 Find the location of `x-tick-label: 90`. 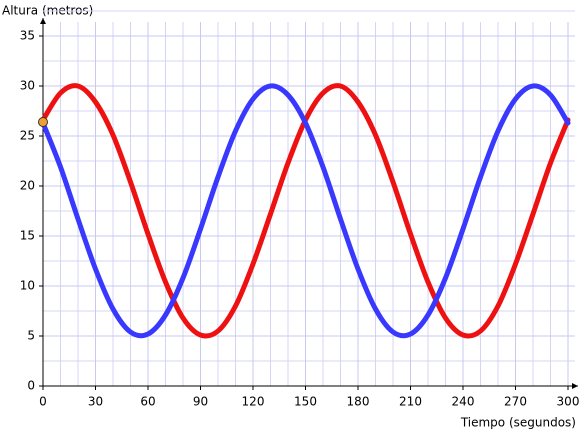

x-tick-label: 90 is located at coordinates (200, 402).